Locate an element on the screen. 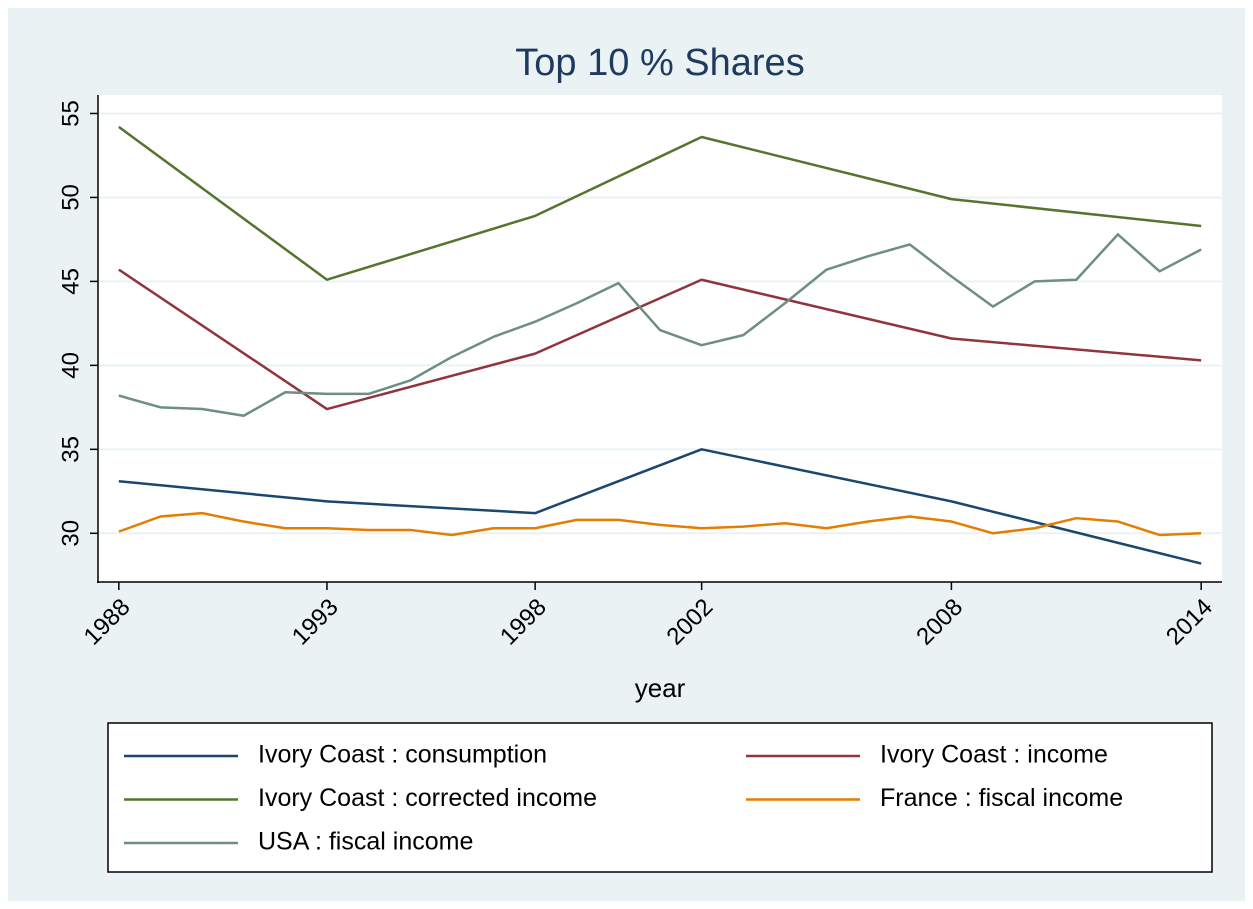  y-tick-label: 45 is located at coordinates (70, 281).